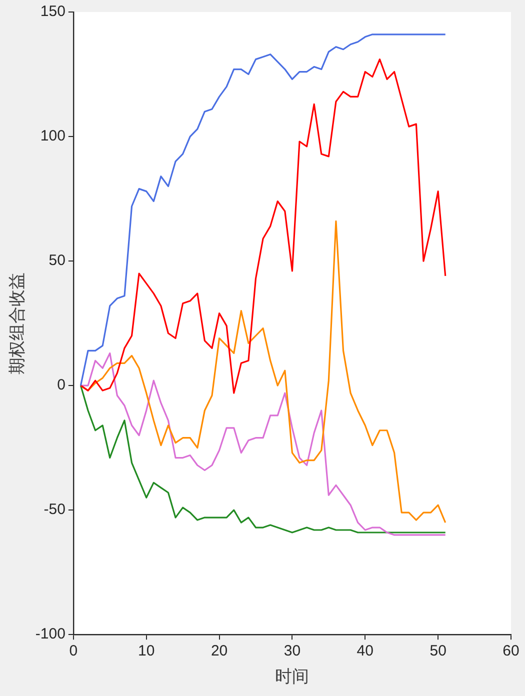 Image resolution: width=525 pixels, height=696 pixels. Describe the element at coordinates (292, 677) in the screenshot. I see `x-axis-title: 时间` at that location.